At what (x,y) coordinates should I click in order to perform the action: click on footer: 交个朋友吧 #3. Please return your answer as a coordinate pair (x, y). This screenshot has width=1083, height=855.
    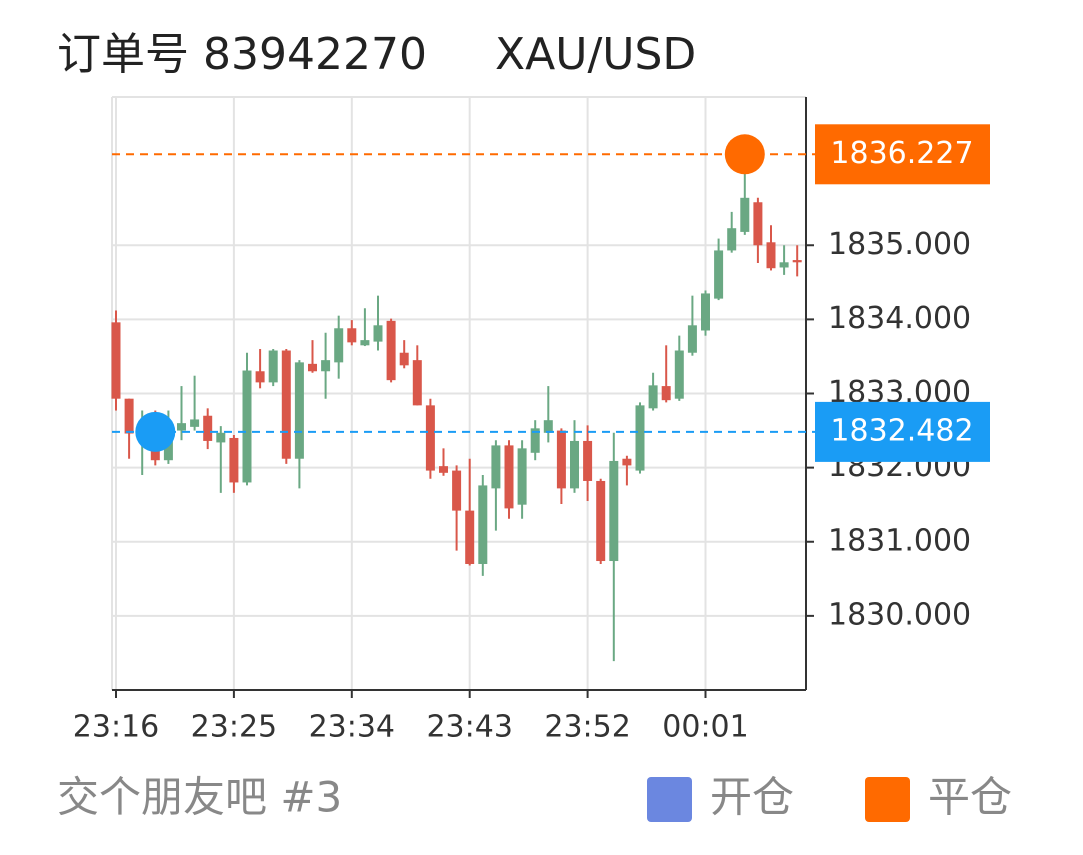
    Looking at the image, I should click on (199, 797).